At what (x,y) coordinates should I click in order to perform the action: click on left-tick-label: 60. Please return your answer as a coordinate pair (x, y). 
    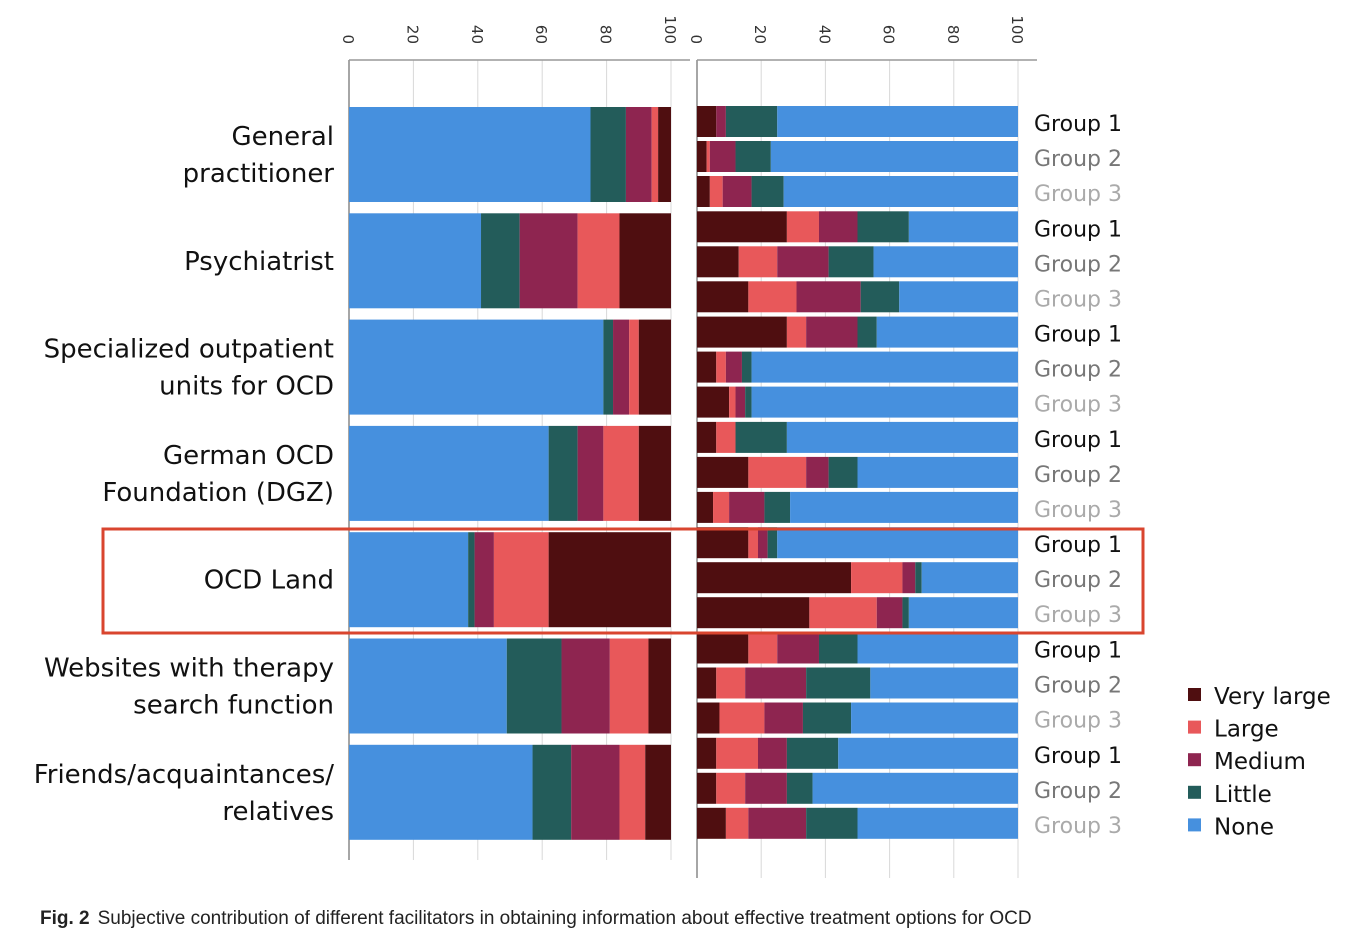
    Looking at the image, I should click on (541, 34).